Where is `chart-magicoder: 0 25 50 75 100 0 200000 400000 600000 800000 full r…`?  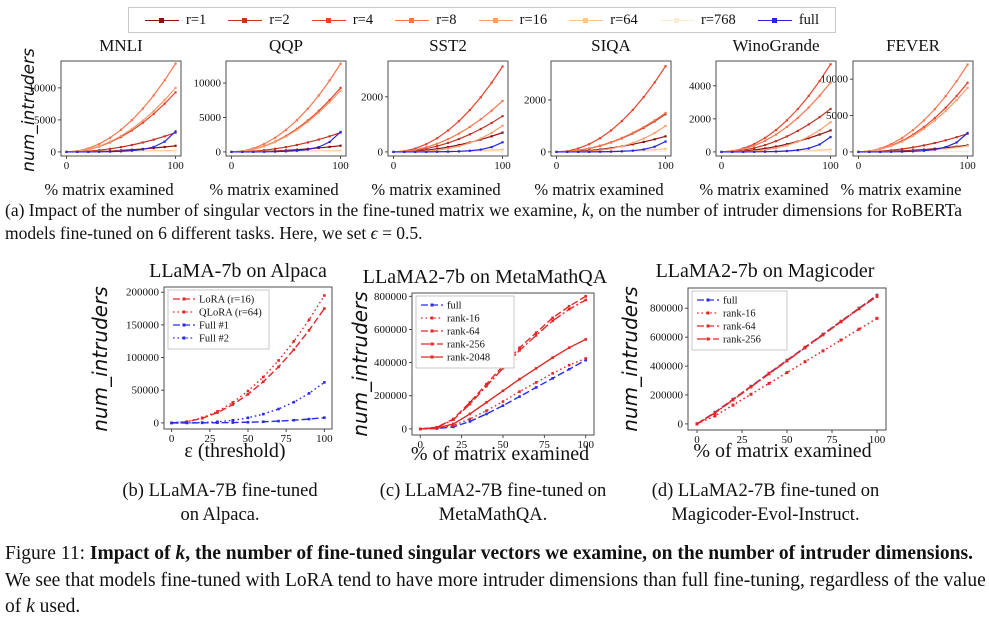 chart-magicoder: 0 25 50 75 100 0 200000 400000 600000 800000 full r… is located at coordinates (760, 369).